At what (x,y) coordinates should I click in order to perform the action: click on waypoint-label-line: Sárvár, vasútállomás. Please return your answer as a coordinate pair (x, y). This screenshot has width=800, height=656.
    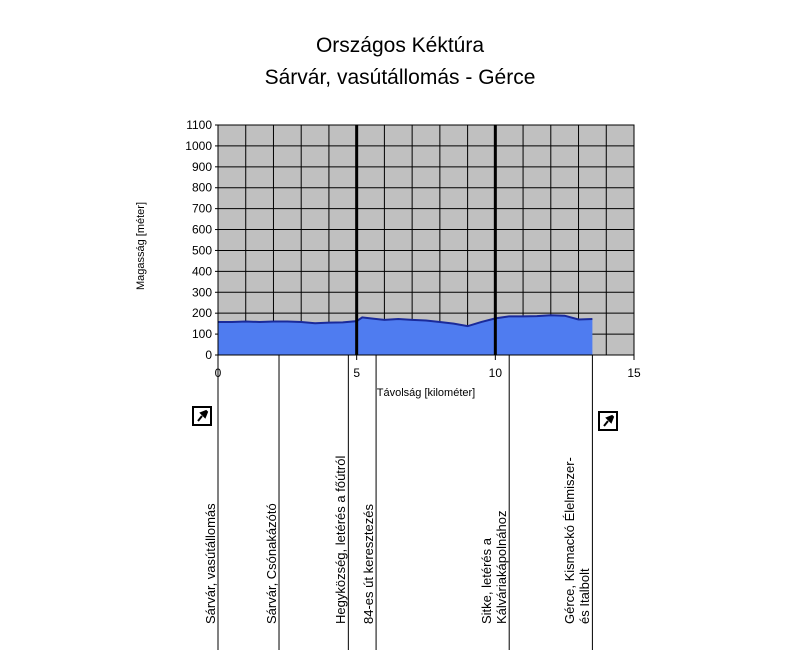
    Looking at the image, I should click on (210, 563).